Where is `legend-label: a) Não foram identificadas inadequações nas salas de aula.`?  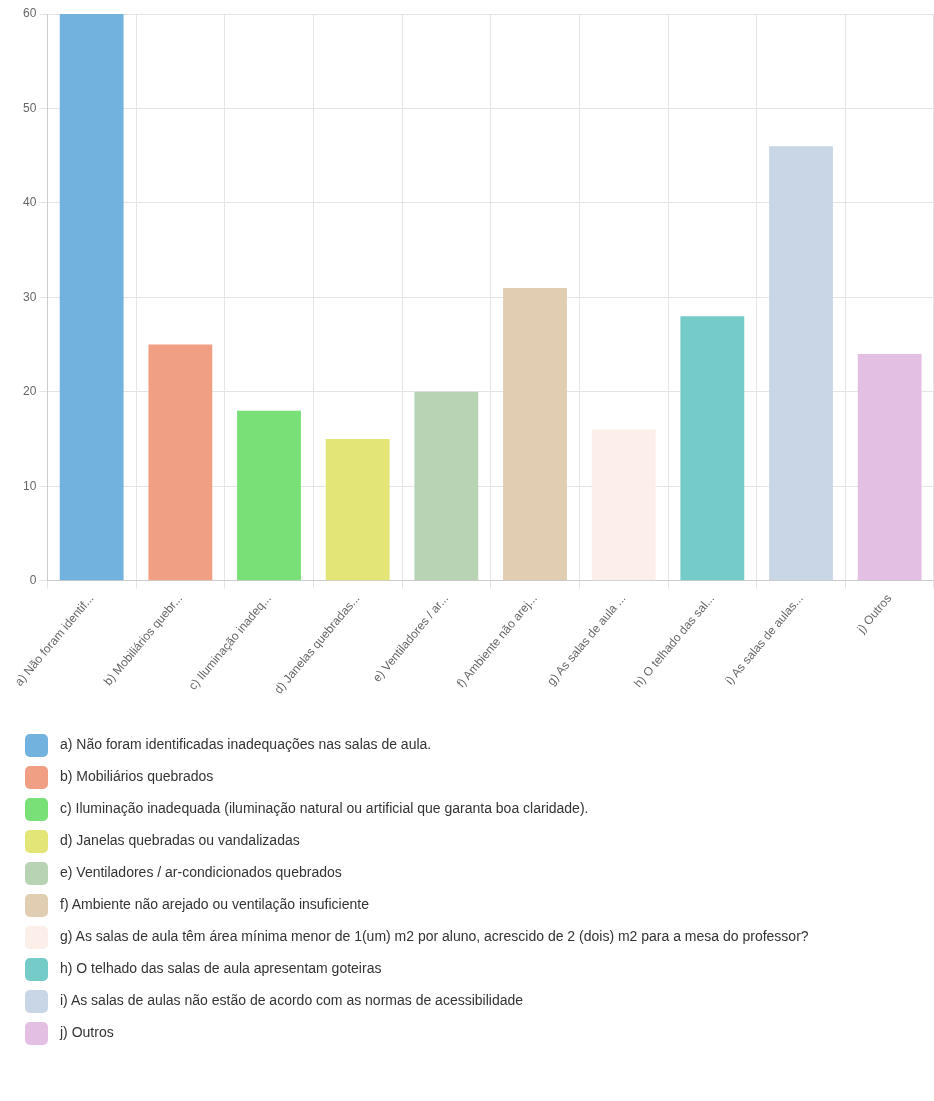
legend-label: a) Não foram identificadas inadequações nas salas de aula. is located at coordinates (246, 744).